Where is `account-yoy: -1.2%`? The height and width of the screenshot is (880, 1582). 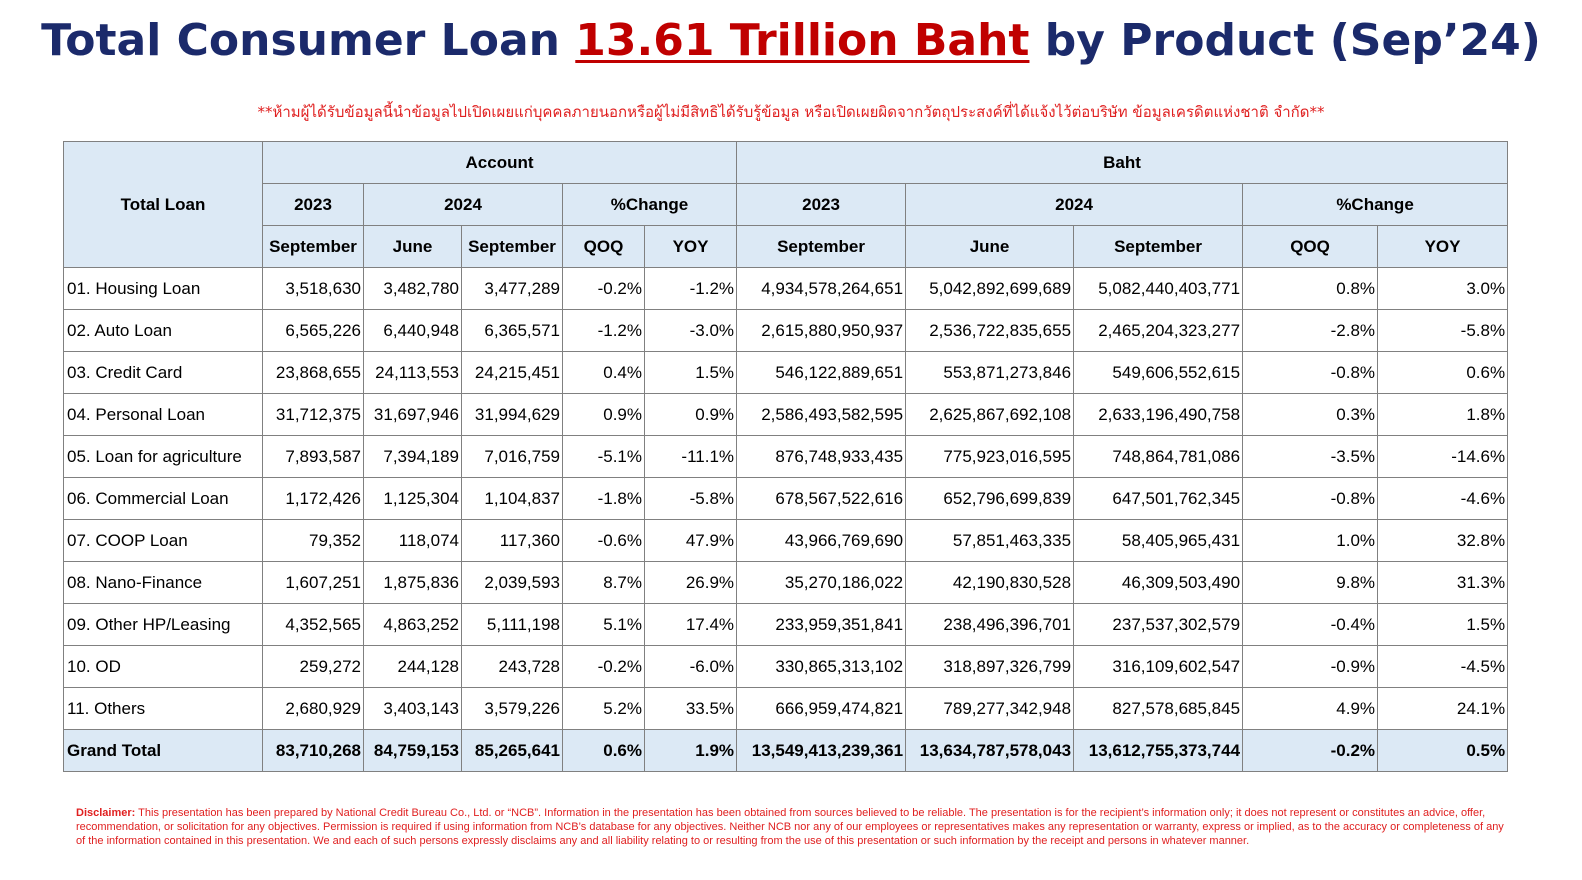
account-yoy: -1.2% is located at coordinates (690, 288).